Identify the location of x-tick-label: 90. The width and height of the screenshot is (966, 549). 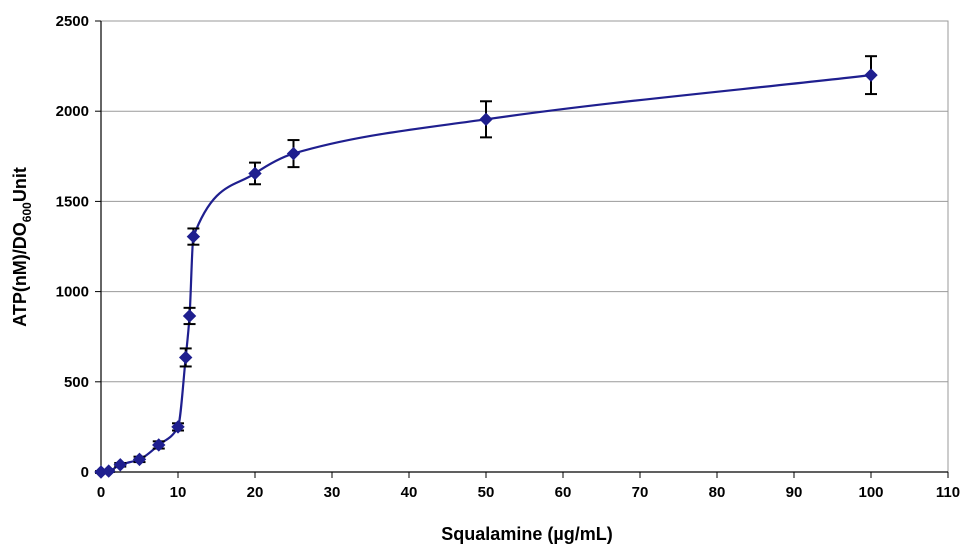
(794, 492).